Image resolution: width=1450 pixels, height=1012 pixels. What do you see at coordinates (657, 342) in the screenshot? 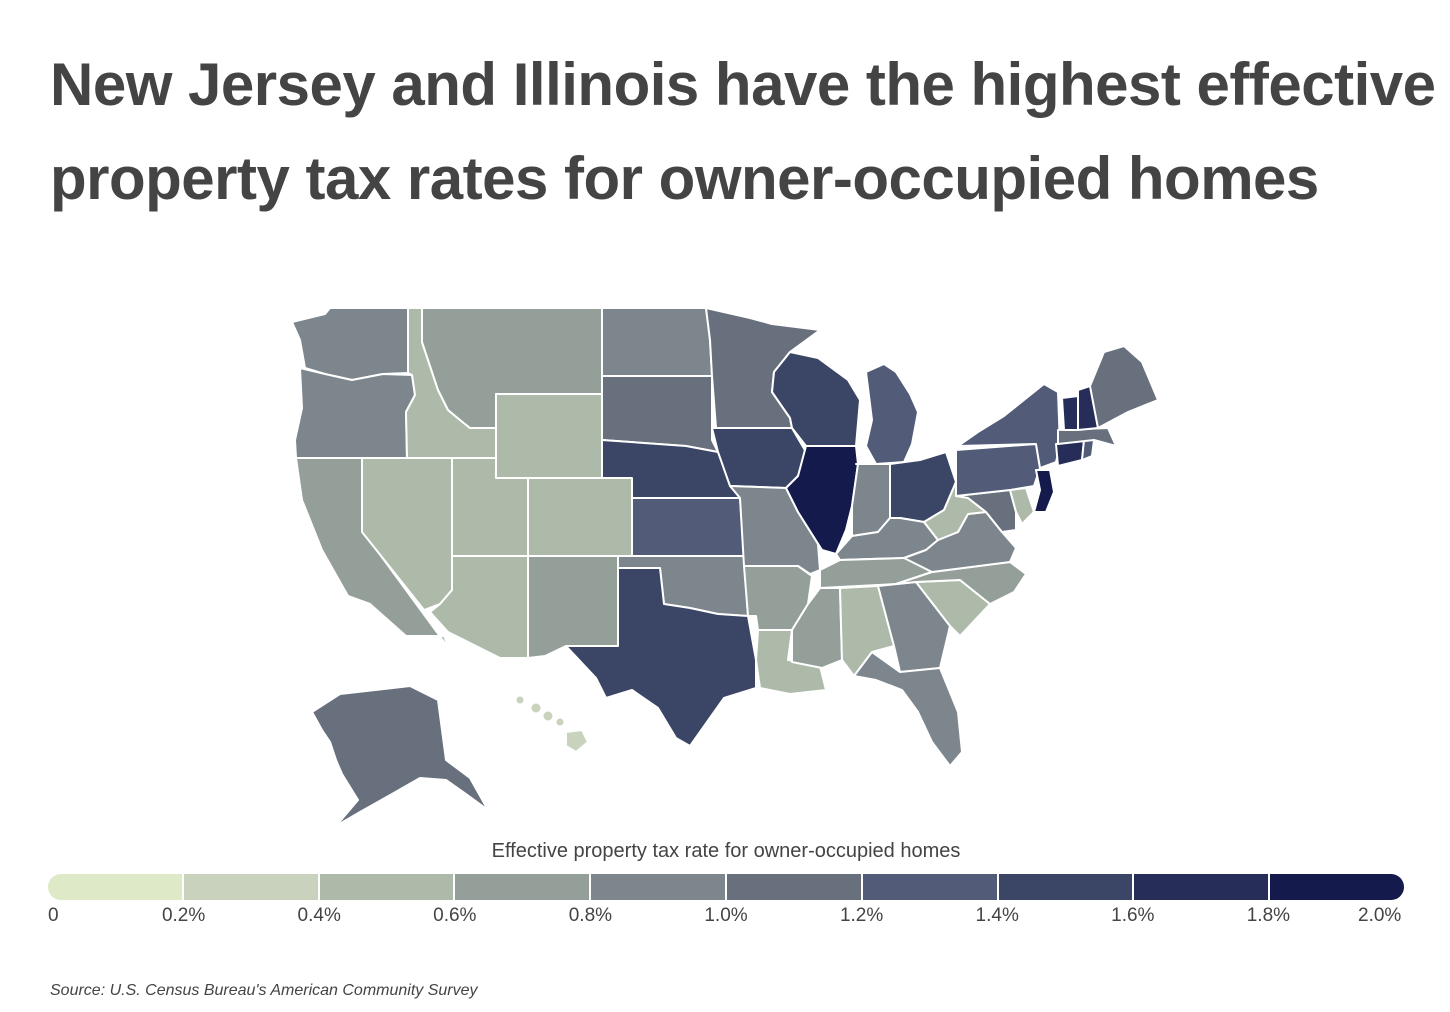
I see `state-nd` at bounding box center [657, 342].